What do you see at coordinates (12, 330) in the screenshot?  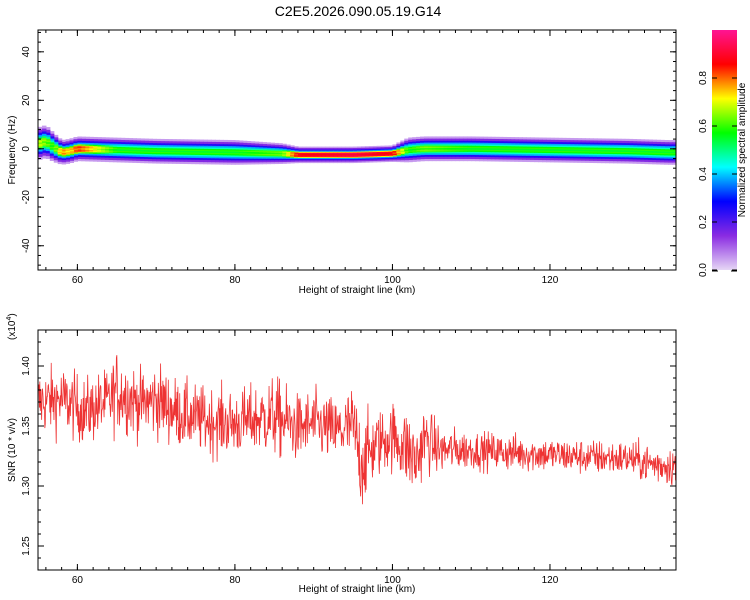 I see `snr-scale-prefix: (x10` at bounding box center [12, 330].